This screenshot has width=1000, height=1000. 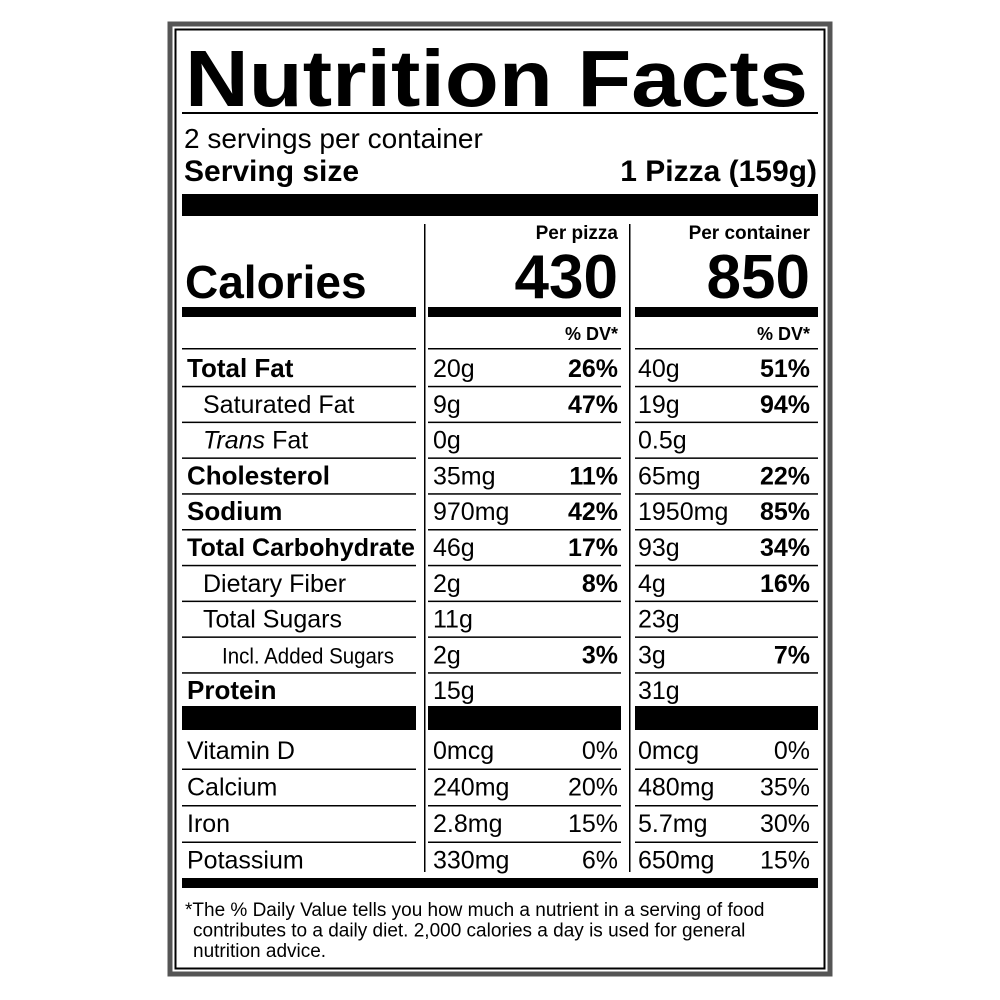 I want to click on servings: 2 servings per container, so click(x=333, y=138).